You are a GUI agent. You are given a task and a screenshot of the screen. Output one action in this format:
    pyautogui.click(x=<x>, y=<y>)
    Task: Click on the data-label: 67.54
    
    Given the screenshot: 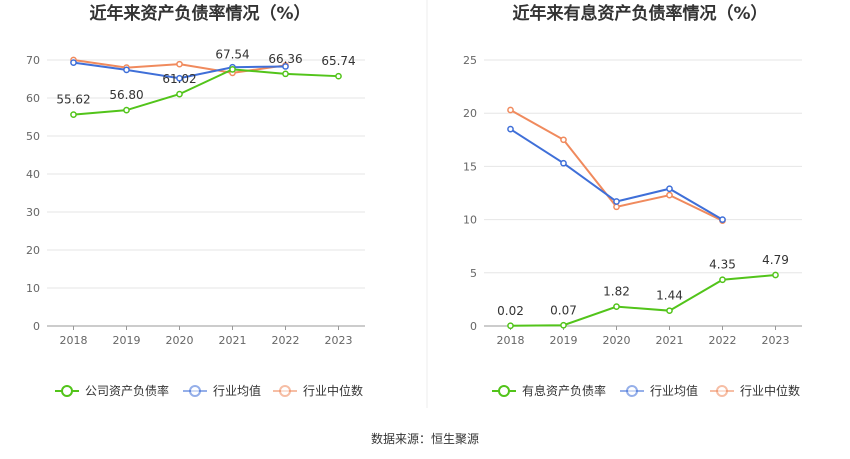 What is the action you would take?
    pyautogui.click(x=232, y=54)
    